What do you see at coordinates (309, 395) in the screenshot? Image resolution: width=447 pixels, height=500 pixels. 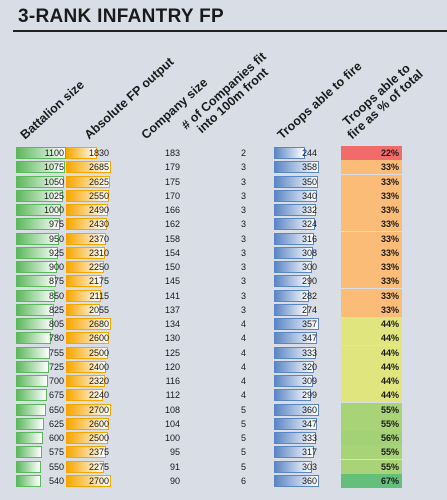 I see `troops-fire-cell-value: 299` at bounding box center [309, 395].